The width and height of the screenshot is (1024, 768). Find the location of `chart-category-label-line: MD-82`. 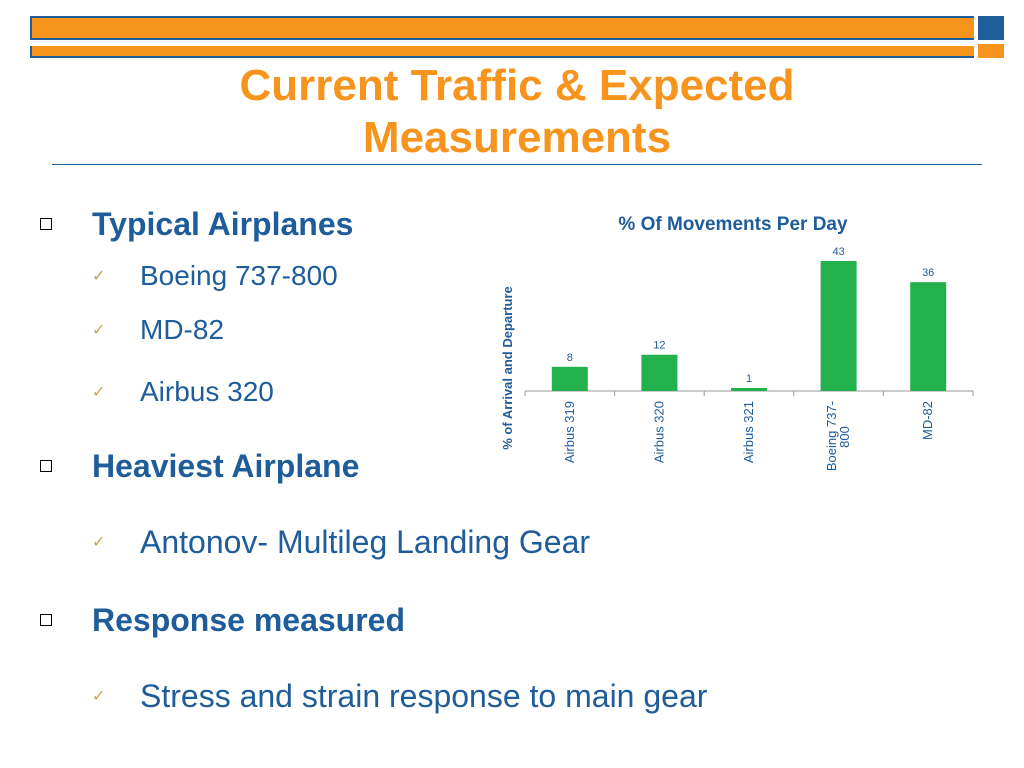

chart-category-label-line: MD-82 is located at coordinates (927, 420).